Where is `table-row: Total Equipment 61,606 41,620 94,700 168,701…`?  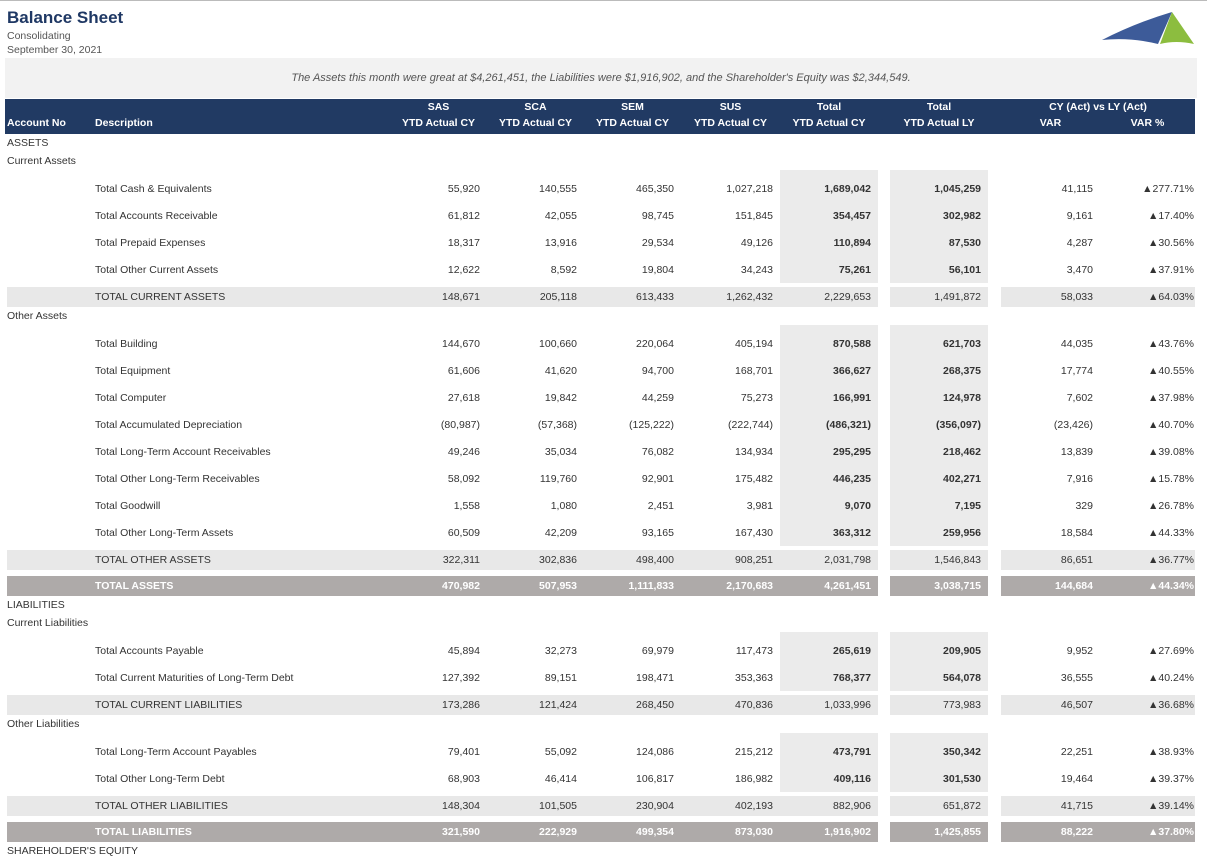 table-row: Total Equipment 61,606 41,620 94,700 168,701… is located at coordinates (607, 370).